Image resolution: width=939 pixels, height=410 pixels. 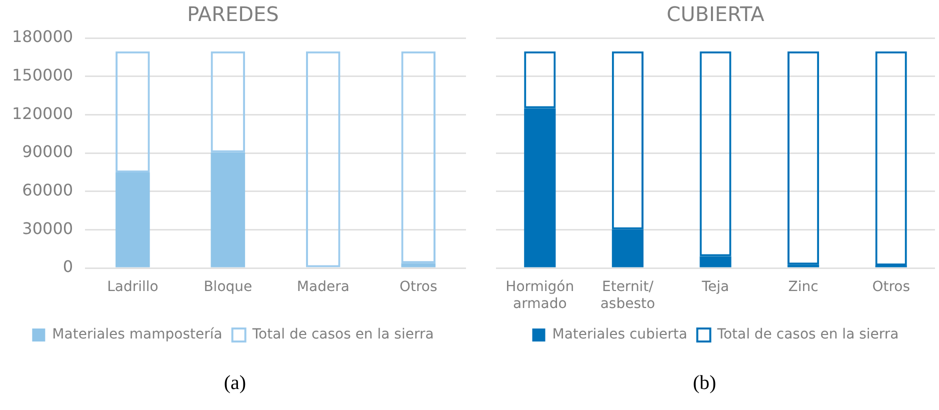 What do you see at coordinates (43, 36) in the screenshot?
I see `y-tick-label: 180000` at bounding box center [43, 36].